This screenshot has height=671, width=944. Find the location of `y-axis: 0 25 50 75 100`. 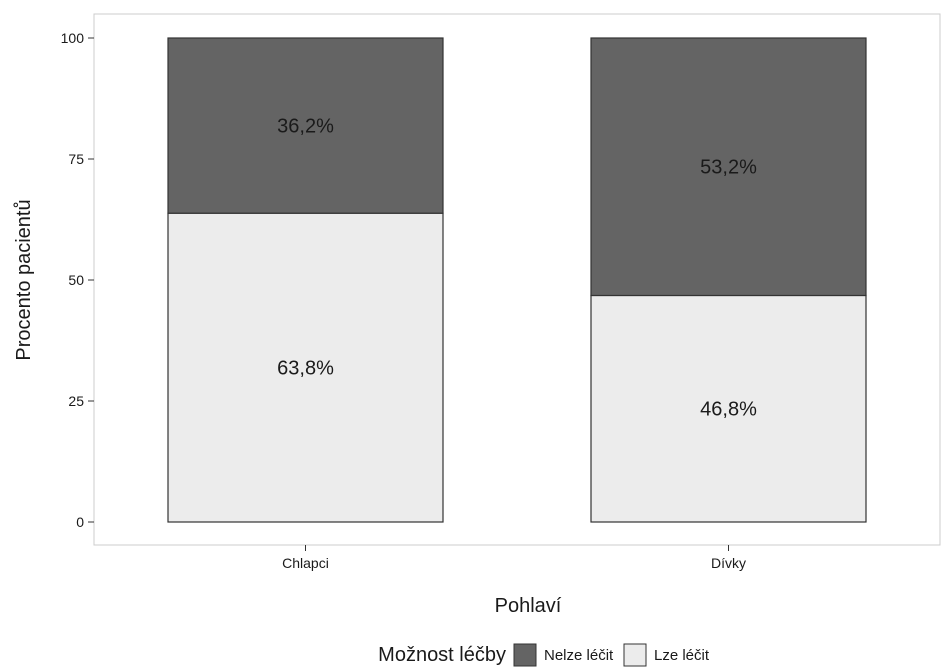

y-axis: 0 25 50 75 100 is located at coordinates (77, 280).